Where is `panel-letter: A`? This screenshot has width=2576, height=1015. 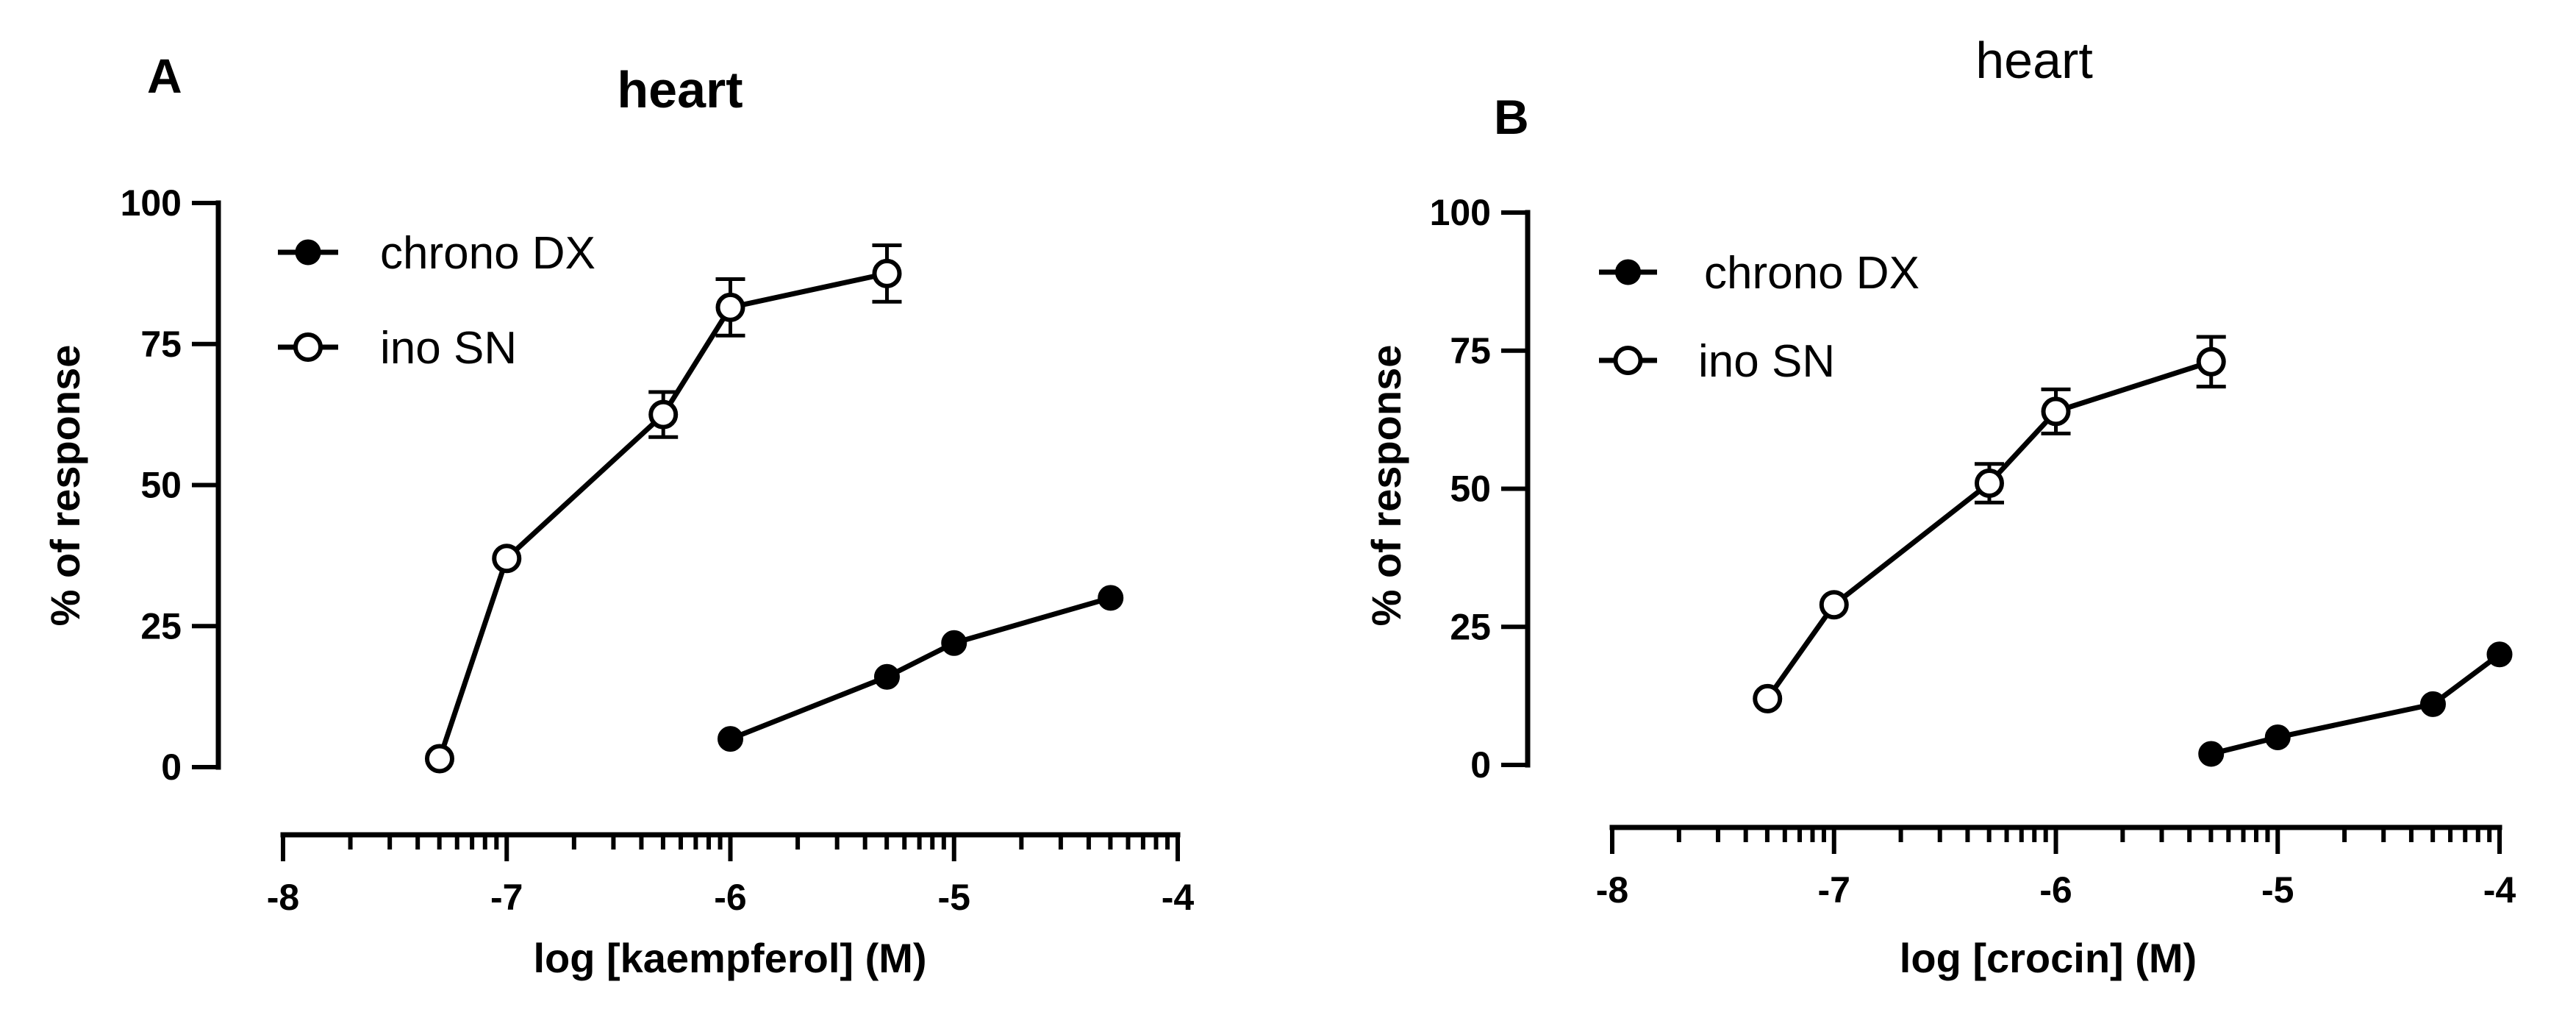
panel-letter: A is located at coordinates (164, 76).